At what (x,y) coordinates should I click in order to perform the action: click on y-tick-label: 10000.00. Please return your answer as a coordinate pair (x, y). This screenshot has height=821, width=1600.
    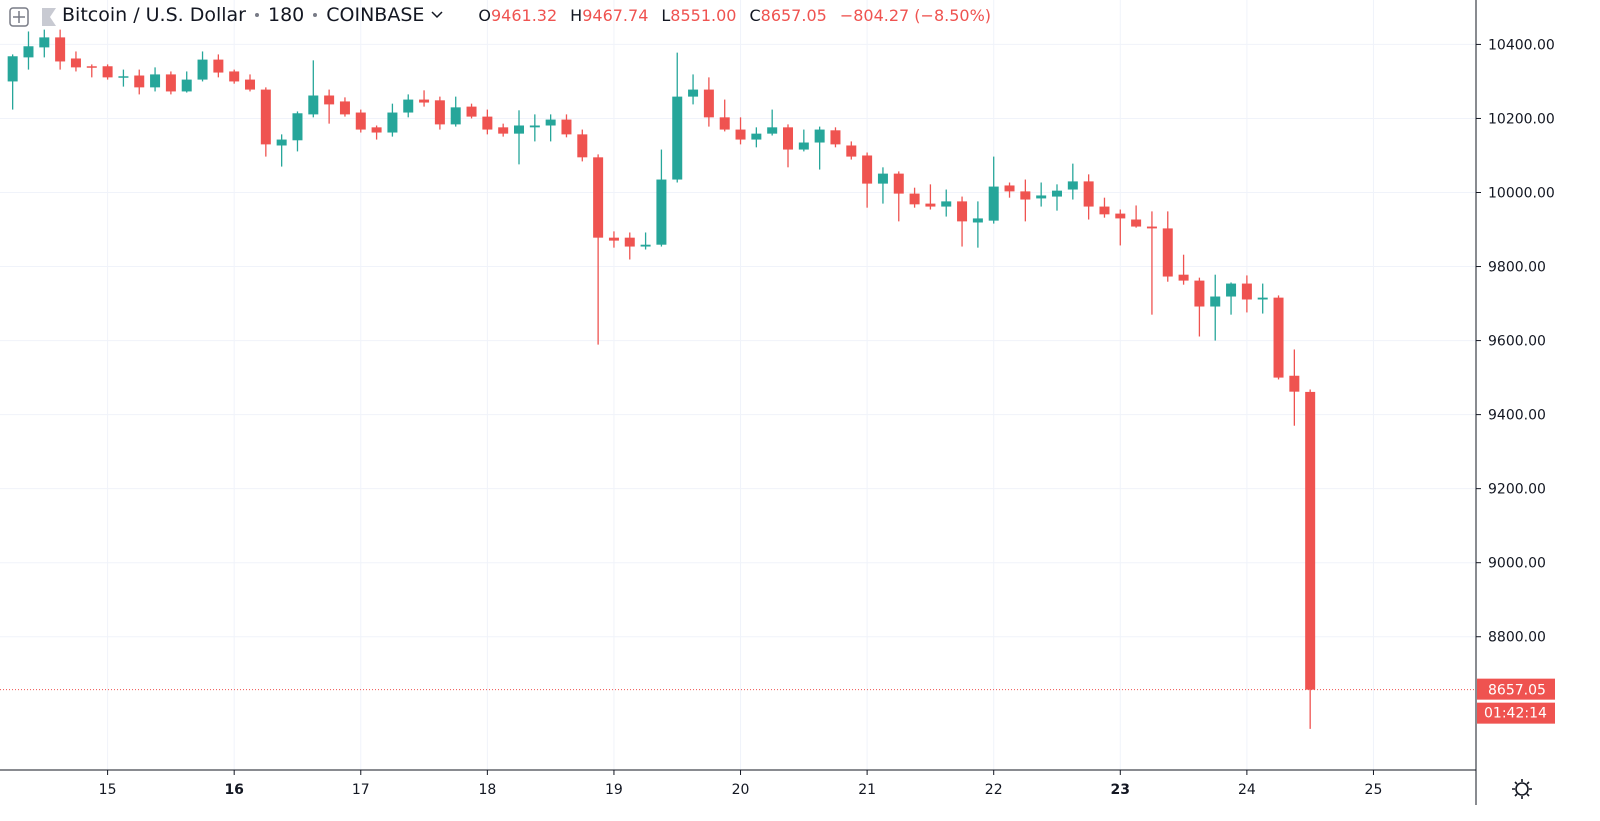
    Looking at the image, I should click on (1521, 194).